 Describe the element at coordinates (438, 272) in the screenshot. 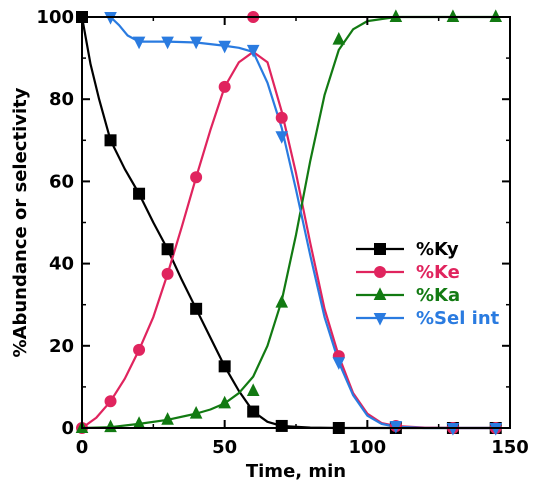

I see `legend-label-ke: %Ke` at that location.